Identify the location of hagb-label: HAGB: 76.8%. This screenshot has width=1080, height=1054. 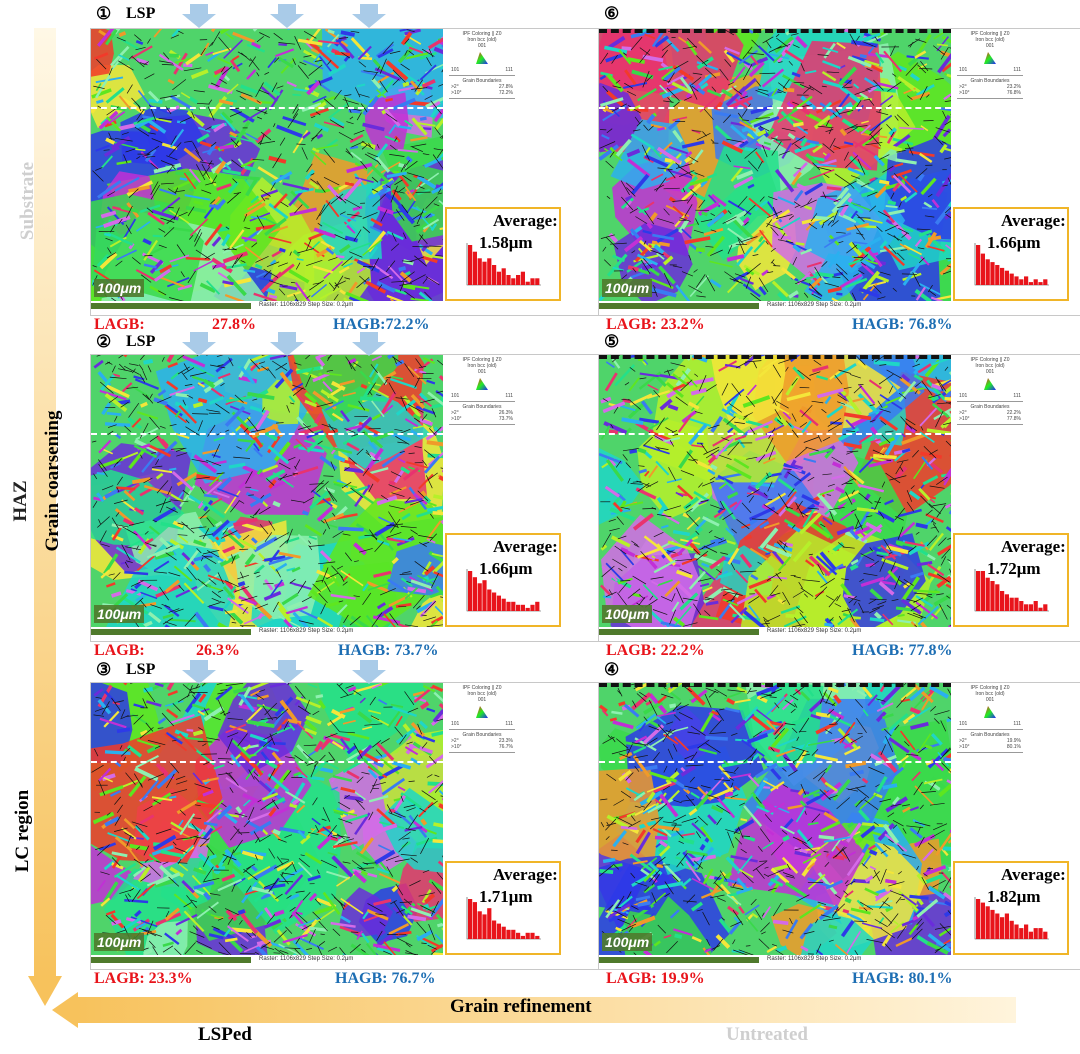
(902, 324).